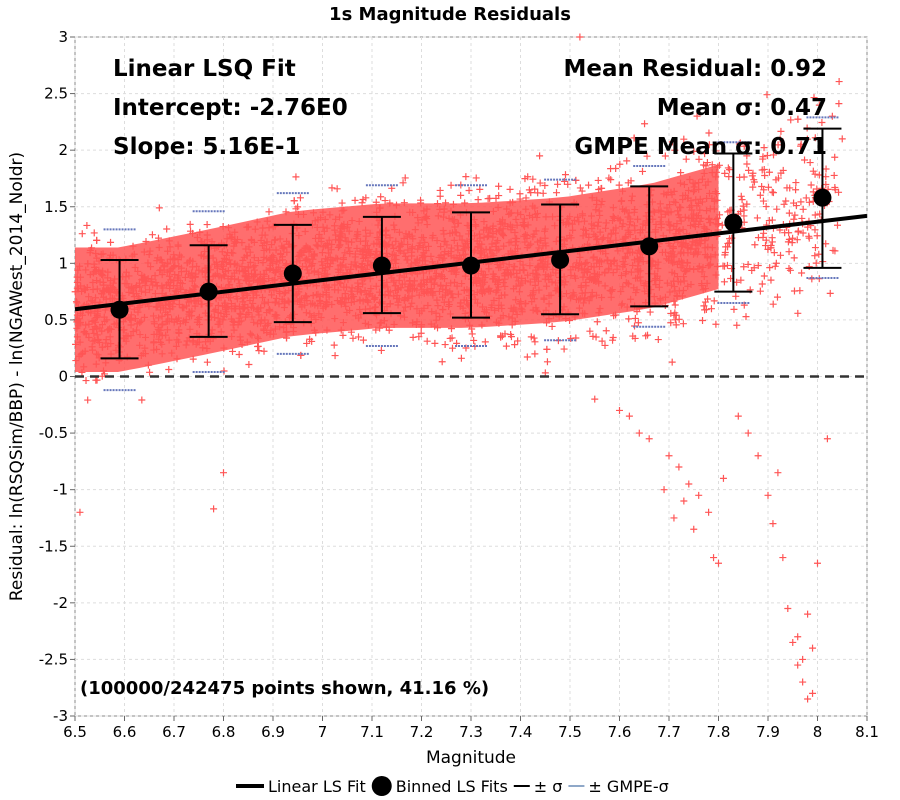 This screenshot has width=900, height=800. I want to click on x-tick-label: 7.1, so click(372, 732).